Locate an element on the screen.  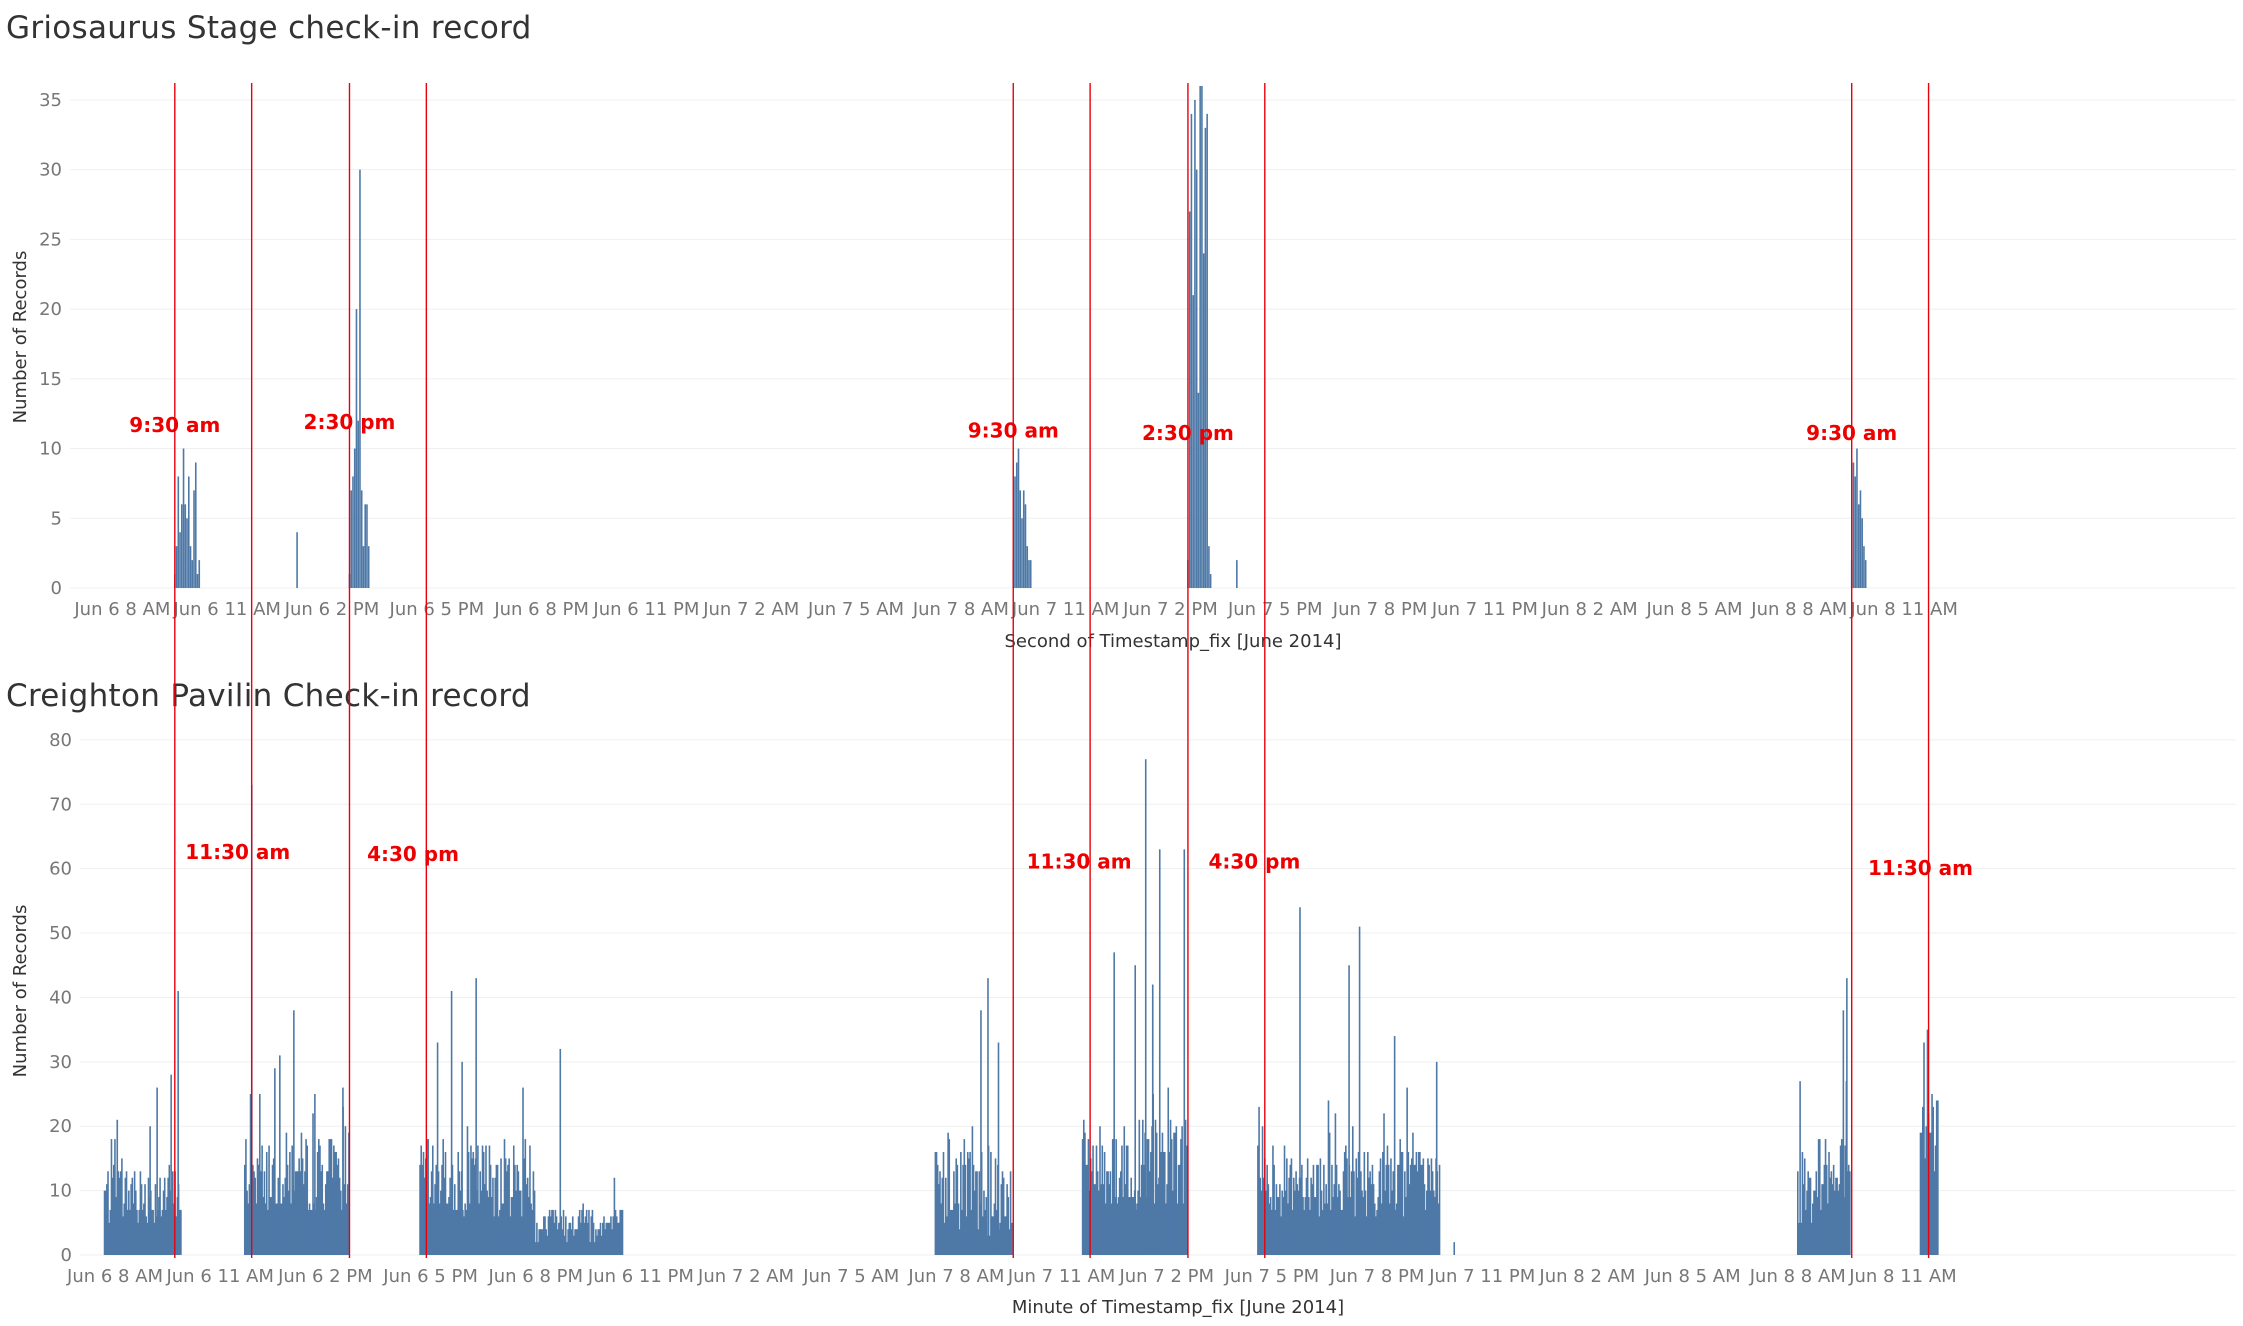
y-axis-title: Number of Records is located at coordinates (20, 337).